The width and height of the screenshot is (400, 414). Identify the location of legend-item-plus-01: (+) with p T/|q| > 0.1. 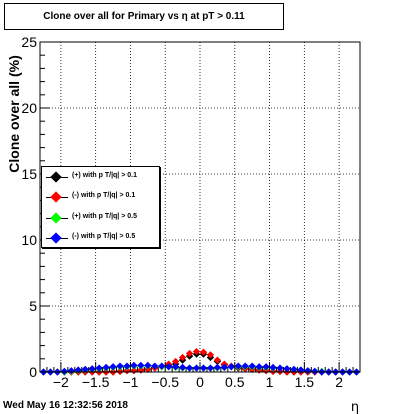
(101, 178).